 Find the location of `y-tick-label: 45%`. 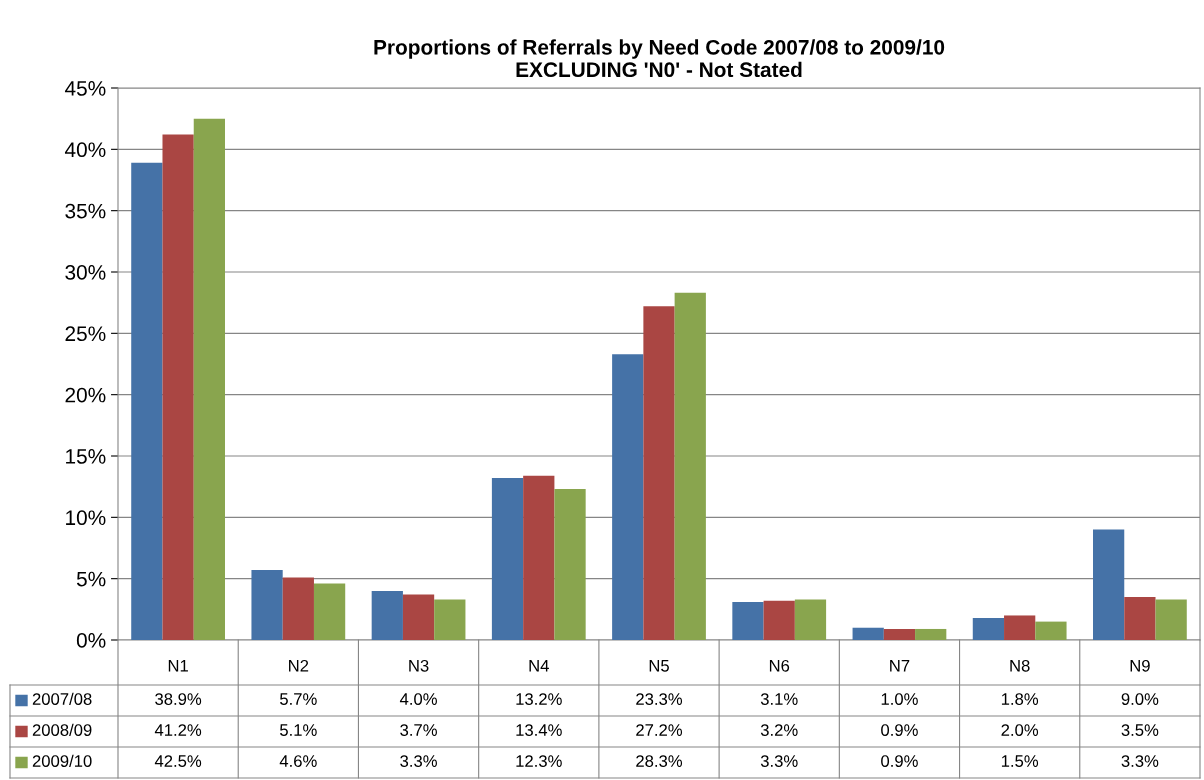

y-tick-label: 45% is located at coordinates (85, 88).